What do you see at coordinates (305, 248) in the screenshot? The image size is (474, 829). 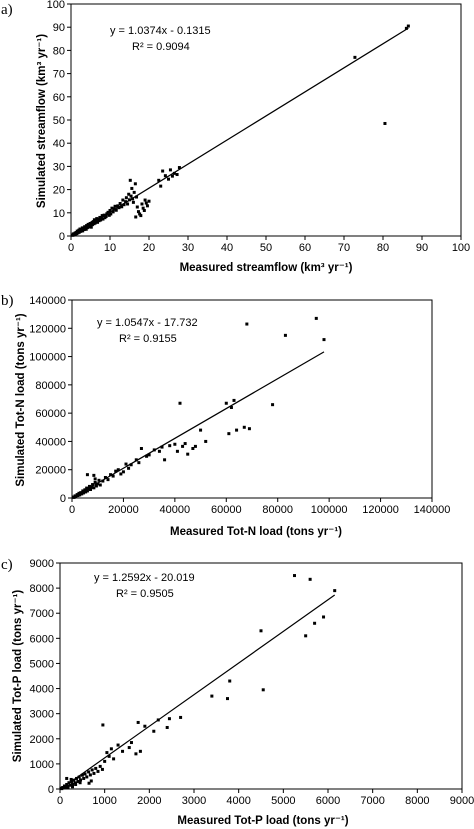 I see `x-tick-label: 60` at bounding box center [305, 248].